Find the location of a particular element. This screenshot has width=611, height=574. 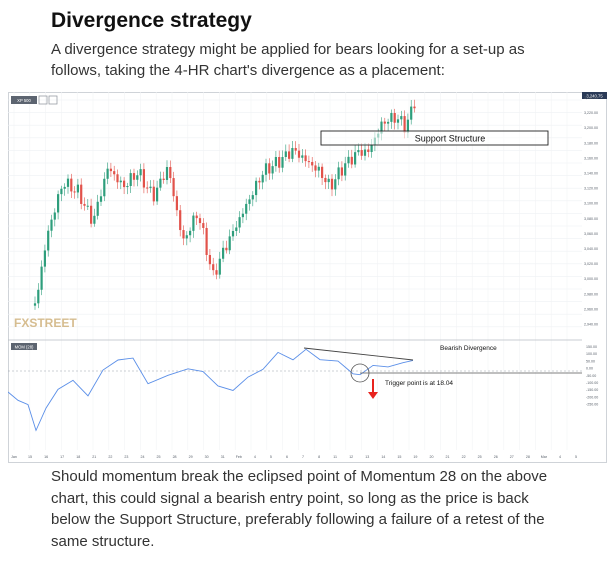

time-axis-label: 19 is located at coordinates (415, 457).